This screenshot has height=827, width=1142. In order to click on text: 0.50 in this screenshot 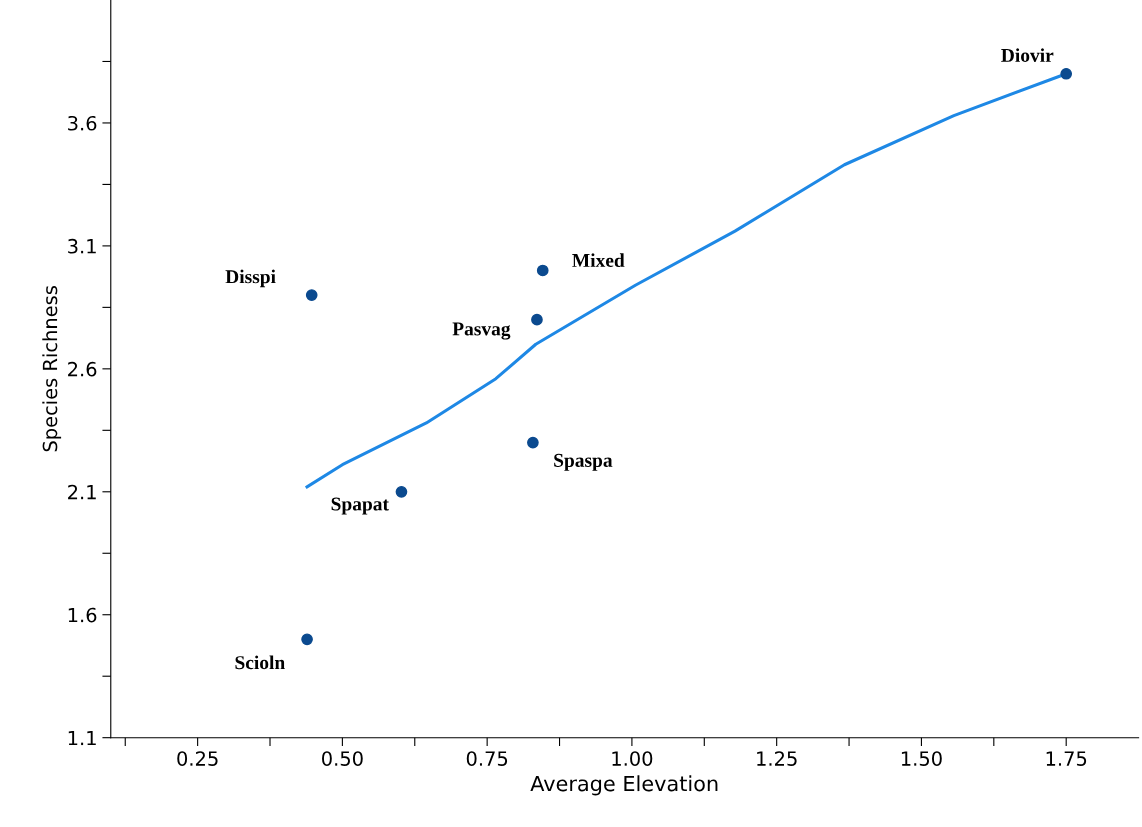, I will do `click(342, 758)`.